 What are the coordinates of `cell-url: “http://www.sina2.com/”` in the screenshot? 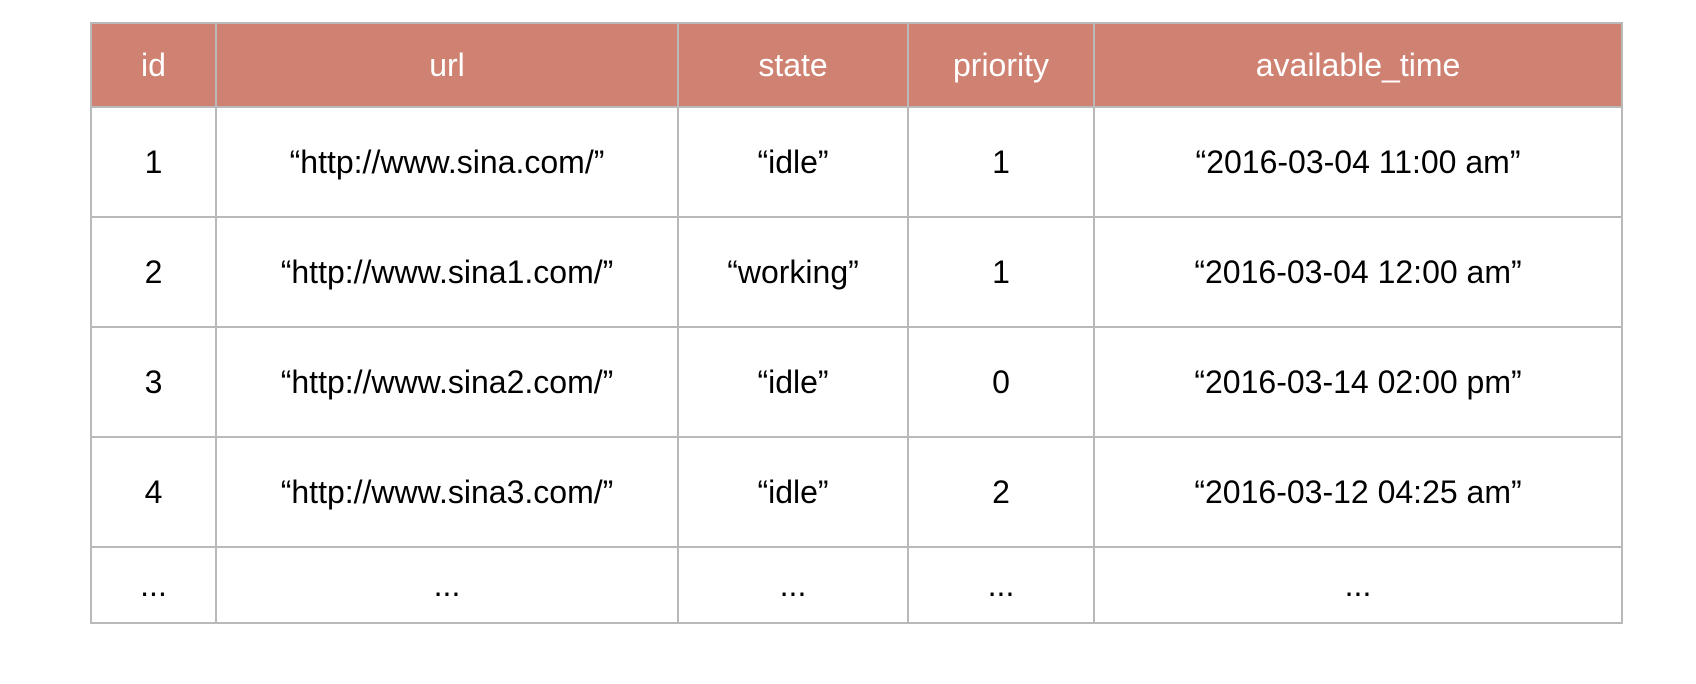 It's located at (447, 382).